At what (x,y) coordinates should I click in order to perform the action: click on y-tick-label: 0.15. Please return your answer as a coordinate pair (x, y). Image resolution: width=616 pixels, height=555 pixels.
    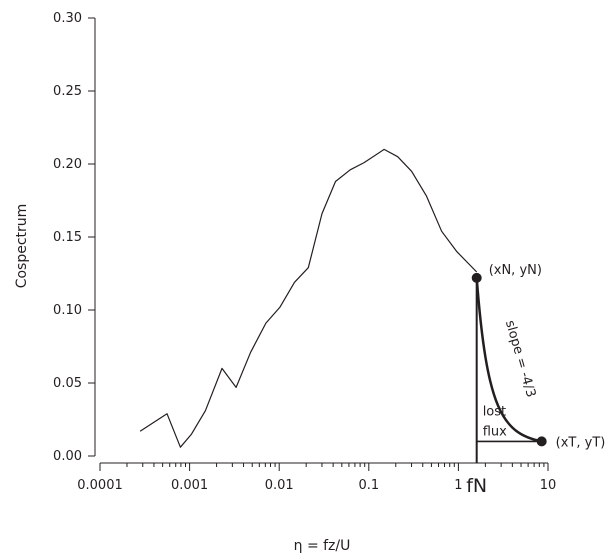
    Looking at the image, I should click on (67, 237).